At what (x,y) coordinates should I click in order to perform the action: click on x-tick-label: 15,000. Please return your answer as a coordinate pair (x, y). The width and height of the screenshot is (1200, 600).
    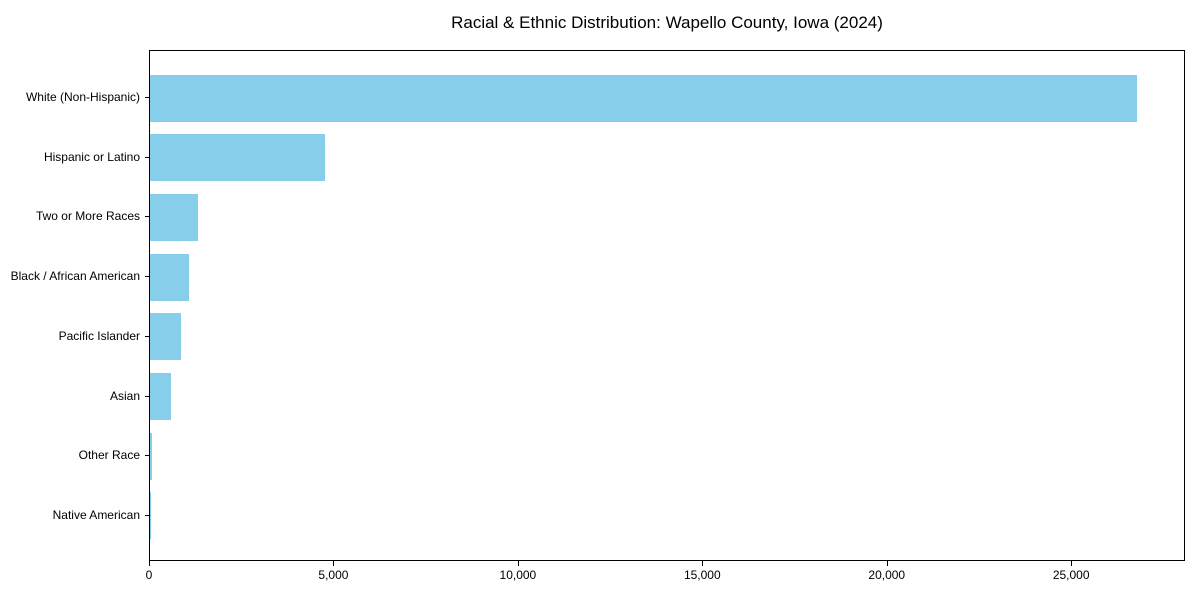
    Looking at the image, I should click on (702, 575).